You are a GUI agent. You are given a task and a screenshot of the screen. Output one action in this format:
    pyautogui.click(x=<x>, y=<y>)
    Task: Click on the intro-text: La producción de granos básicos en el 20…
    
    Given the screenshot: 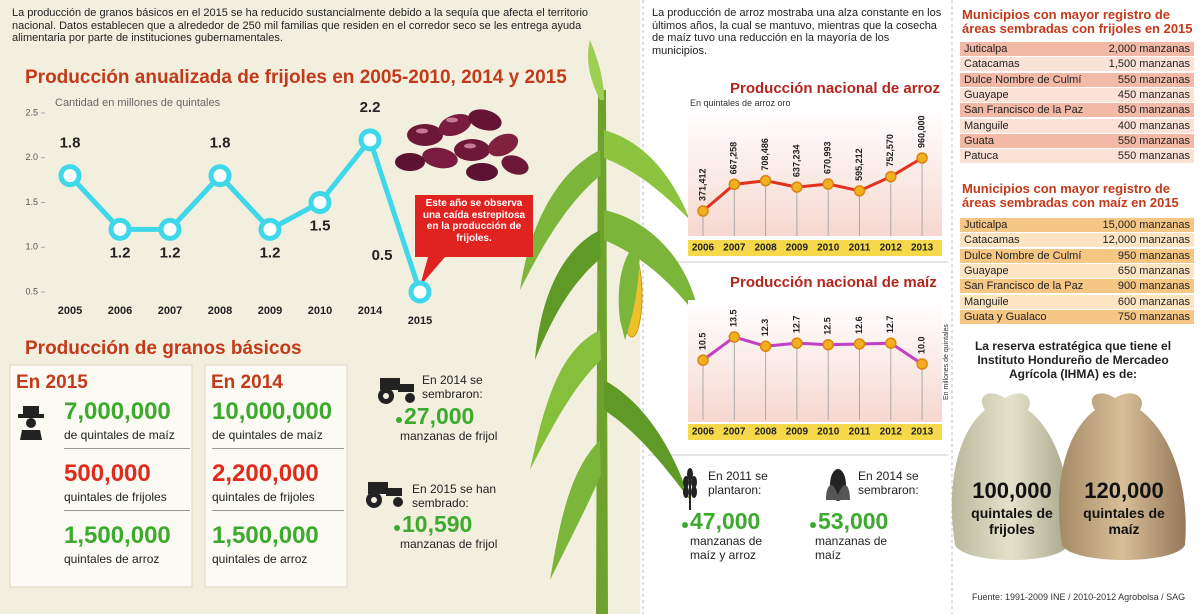 What is the action you would take?
    pyautogui.click(x=300, y=26)
    